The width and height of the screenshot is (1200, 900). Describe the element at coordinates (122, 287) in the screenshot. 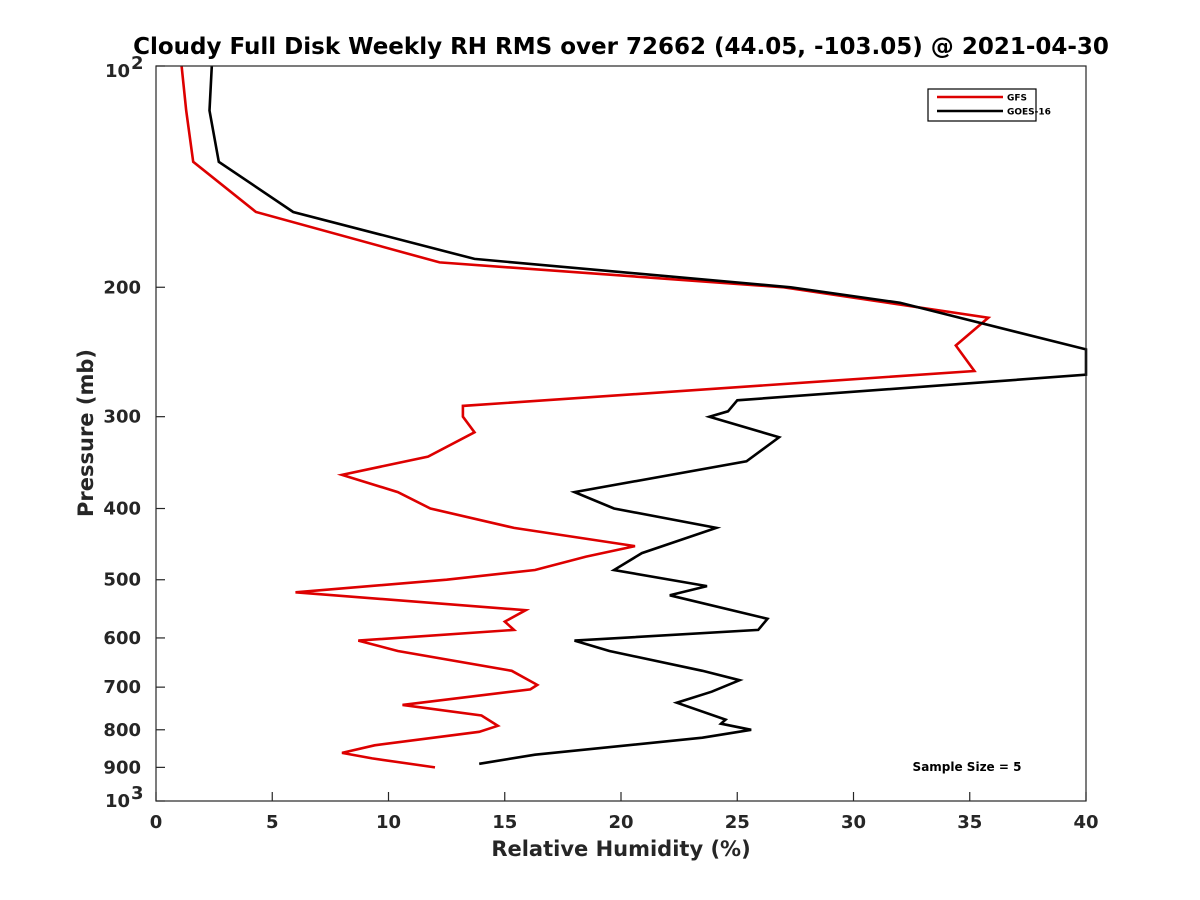

I see `y-tick-label: 200` at that location.